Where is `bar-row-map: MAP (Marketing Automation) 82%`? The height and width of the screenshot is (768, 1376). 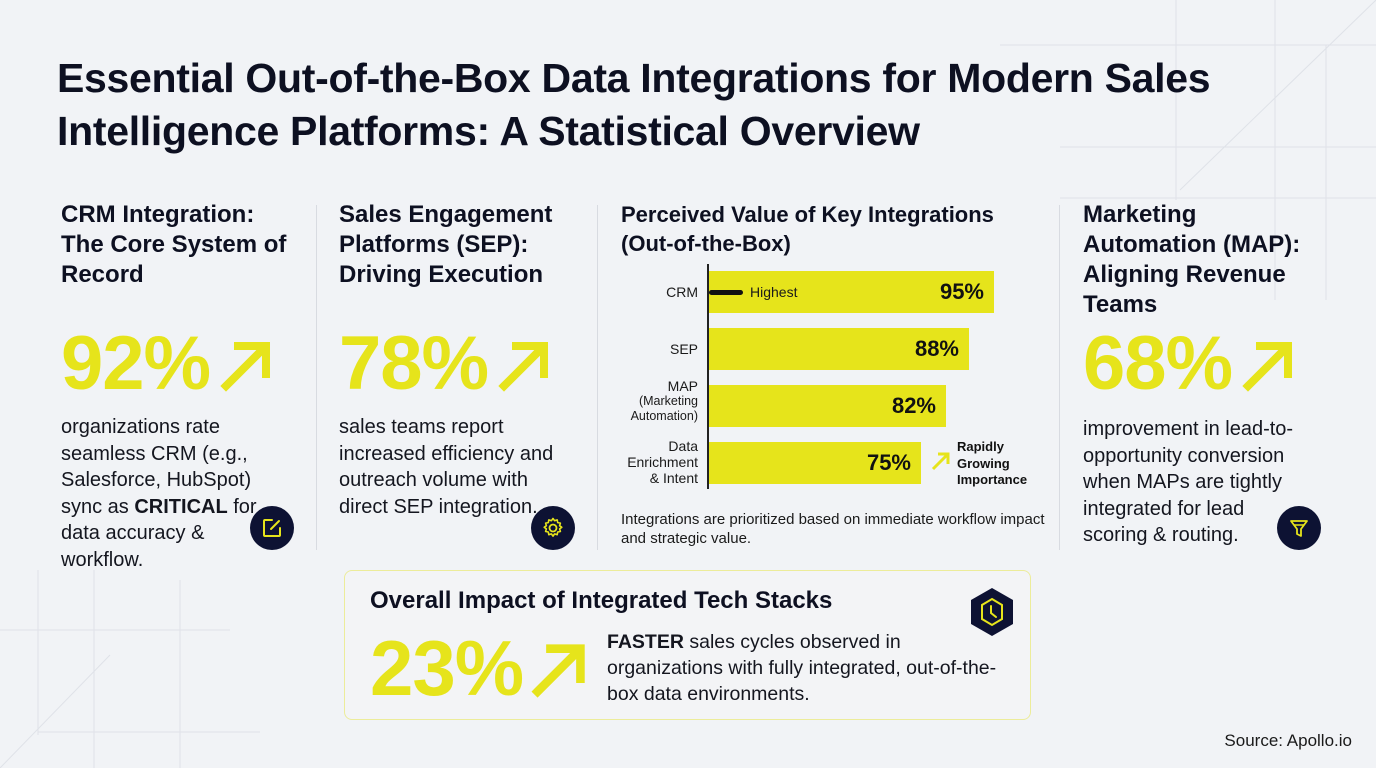
bar-row-map: MAP (Marketing Automation) 82% is located at coordinates (830, 403).